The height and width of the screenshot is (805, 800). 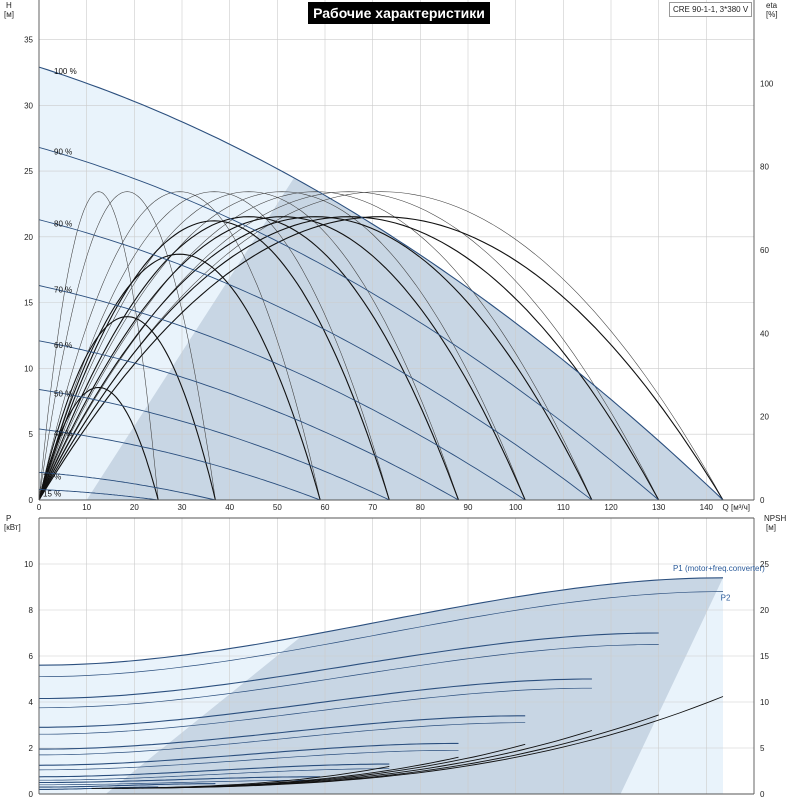 What do you see at coordinates (711, 9) in the screenshot?
I see `pump-model-label: CRE 90-1-1, 3*380 V` at bounding box center [711, 9].